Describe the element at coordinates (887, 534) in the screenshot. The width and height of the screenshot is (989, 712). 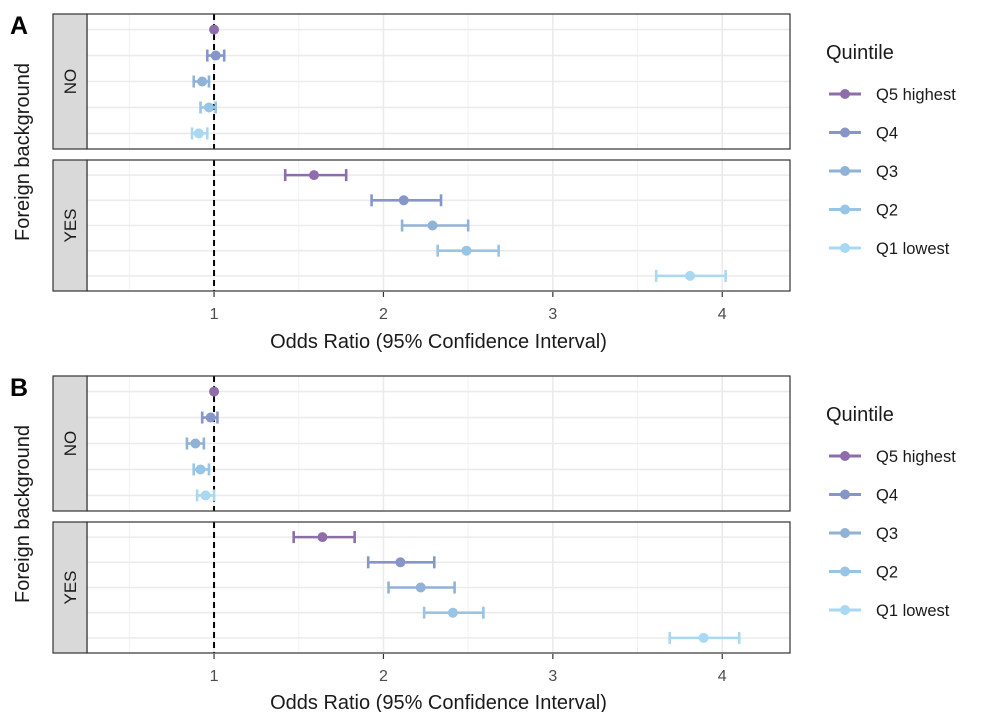
I see `legend-label: Q3` at that location.